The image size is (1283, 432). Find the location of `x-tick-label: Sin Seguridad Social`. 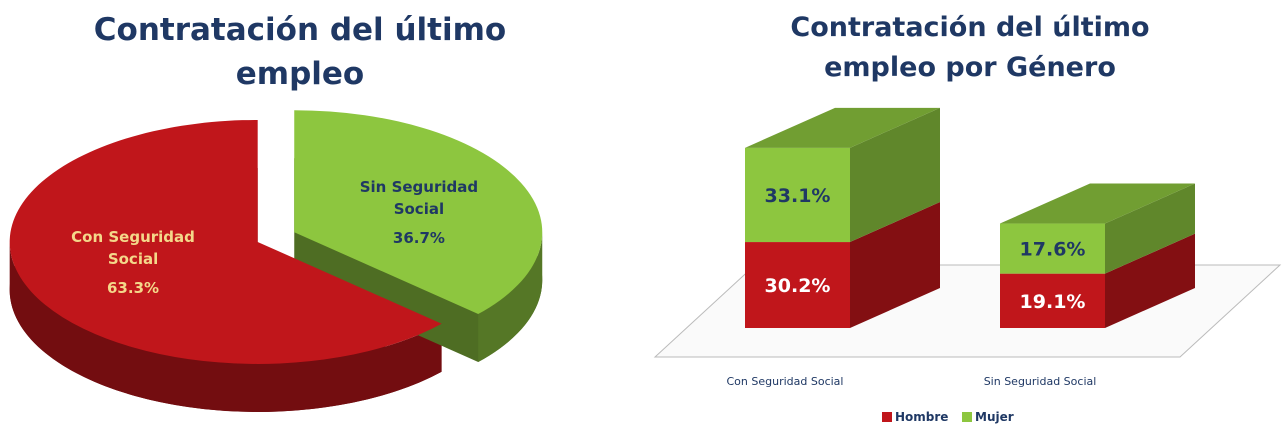

x-tick-label: Sin Seguridad Social is located at coordinates (1040, 381).